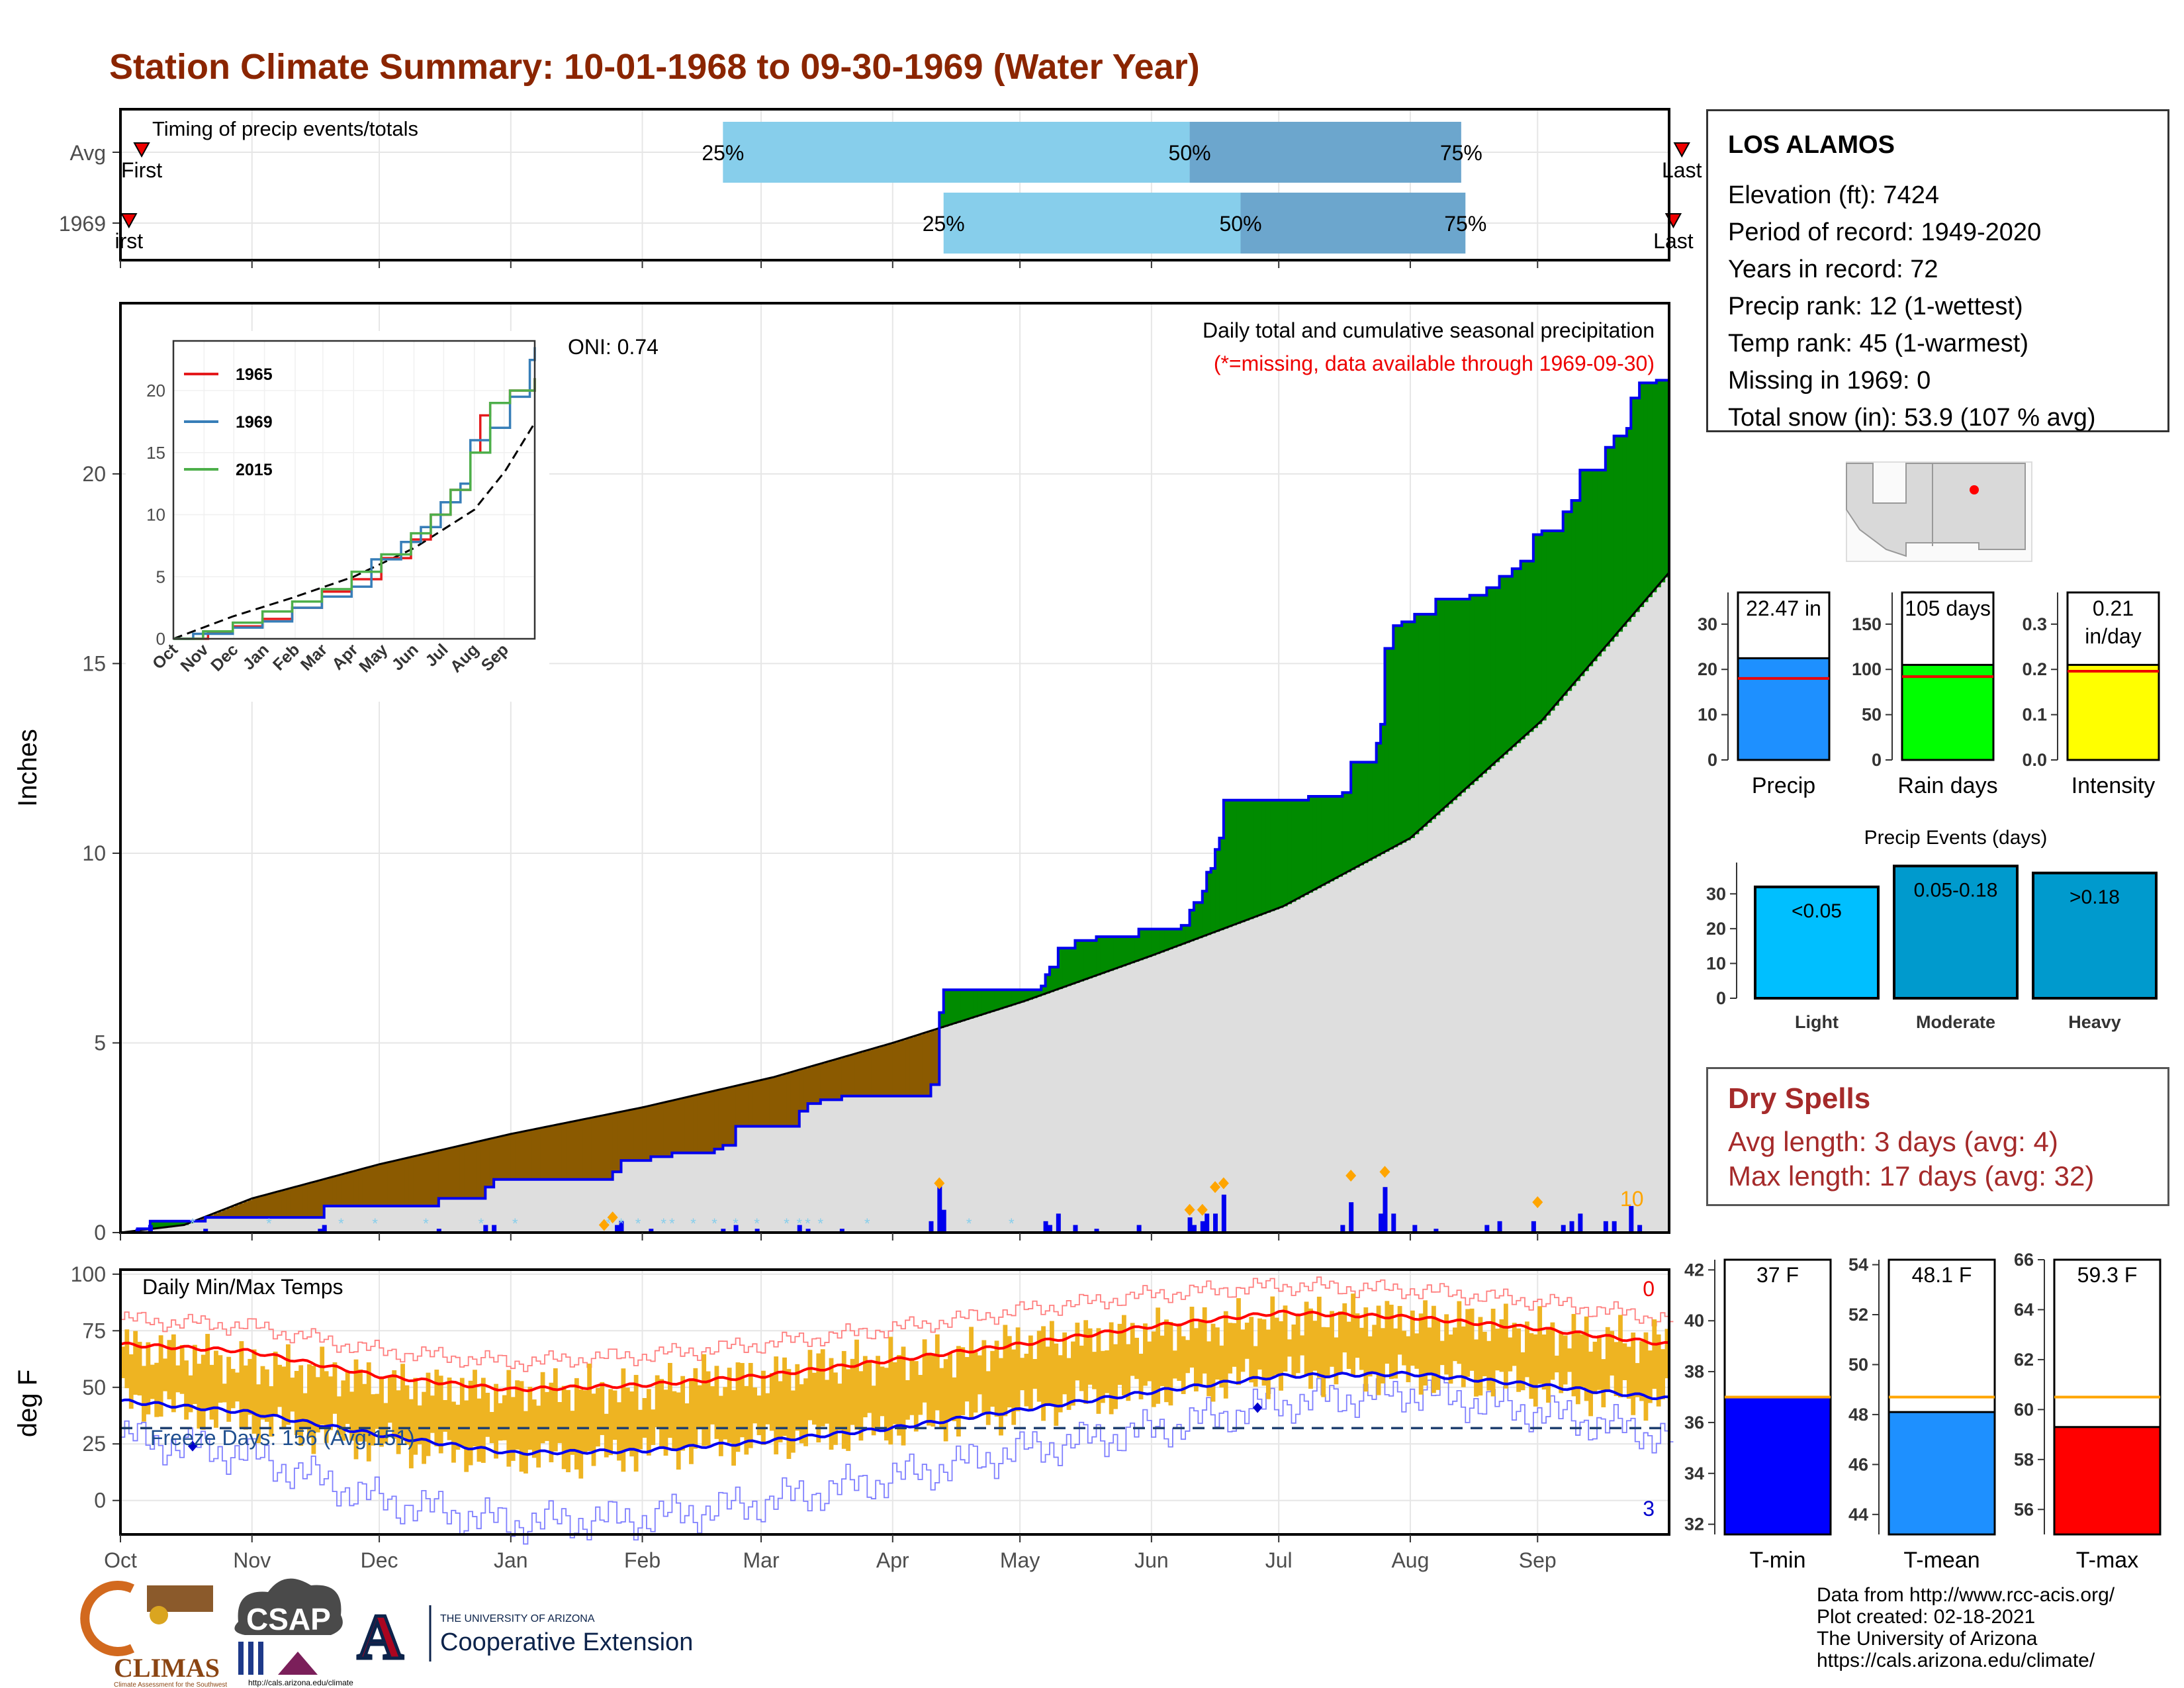 The height and width of the screenshot is (1688, 2184). What do you see at coordinates (283, 1438) in the screenshot?
I see `freeze-days-label: Freeze Days: 156 (Avg:151)` at bounding box center [283, 1438].